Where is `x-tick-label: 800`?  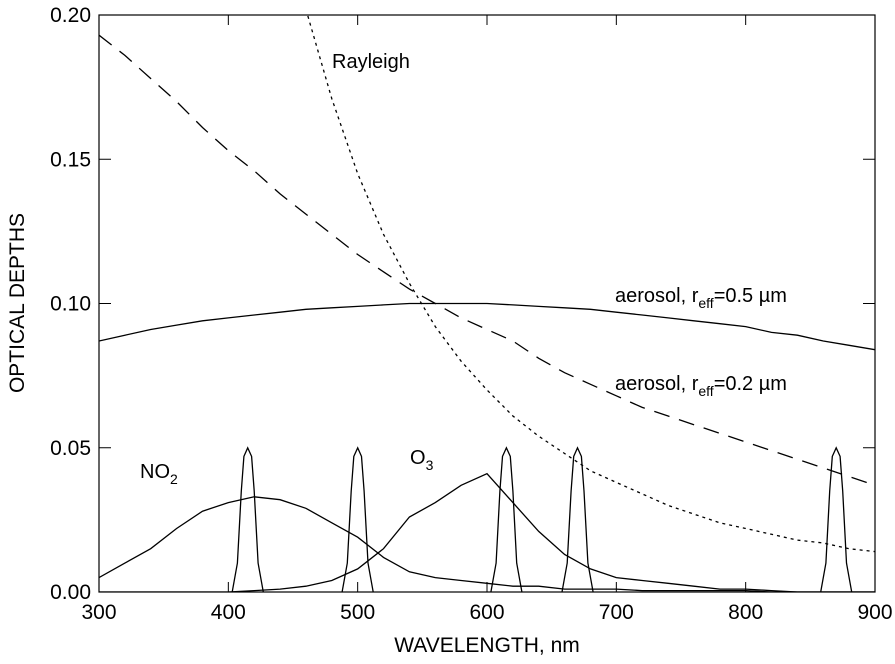
x-tick-label: 800 is located at coordinates (745, 612).